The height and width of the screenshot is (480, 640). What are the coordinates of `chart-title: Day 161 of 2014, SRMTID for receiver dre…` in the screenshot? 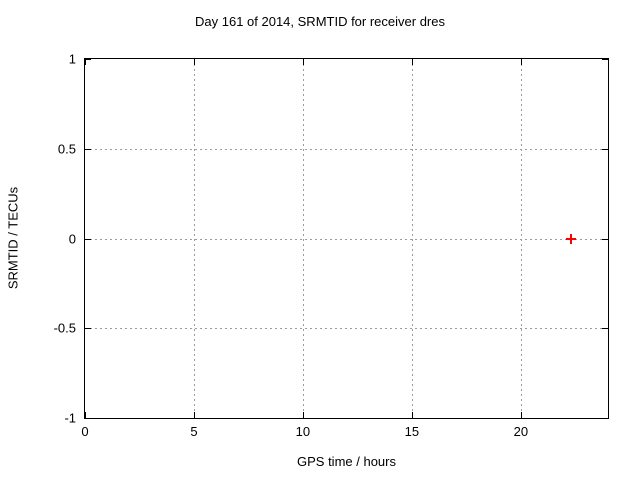 It's located at (320, 21).